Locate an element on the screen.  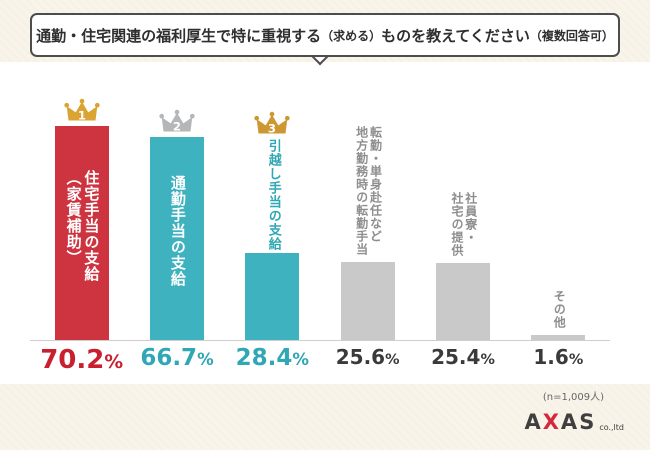
chart-baseline is located at coordinates (320, 340).